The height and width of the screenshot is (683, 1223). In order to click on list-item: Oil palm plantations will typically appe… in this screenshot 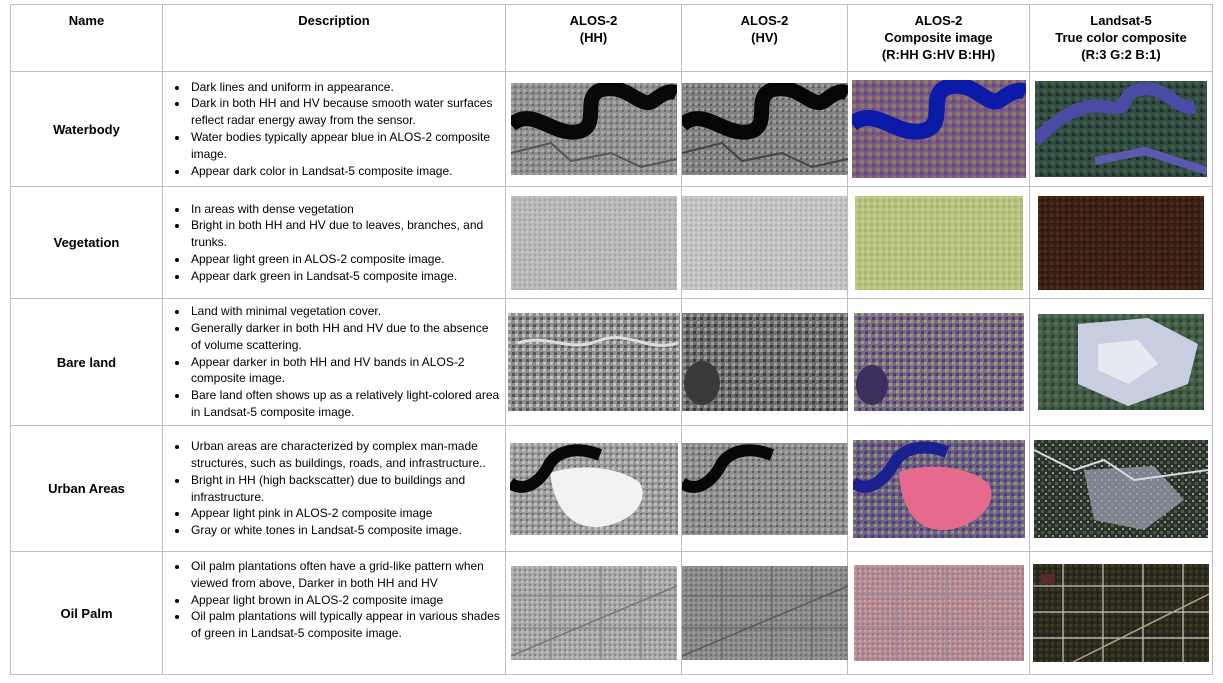, I will do `click(345, 625)`.